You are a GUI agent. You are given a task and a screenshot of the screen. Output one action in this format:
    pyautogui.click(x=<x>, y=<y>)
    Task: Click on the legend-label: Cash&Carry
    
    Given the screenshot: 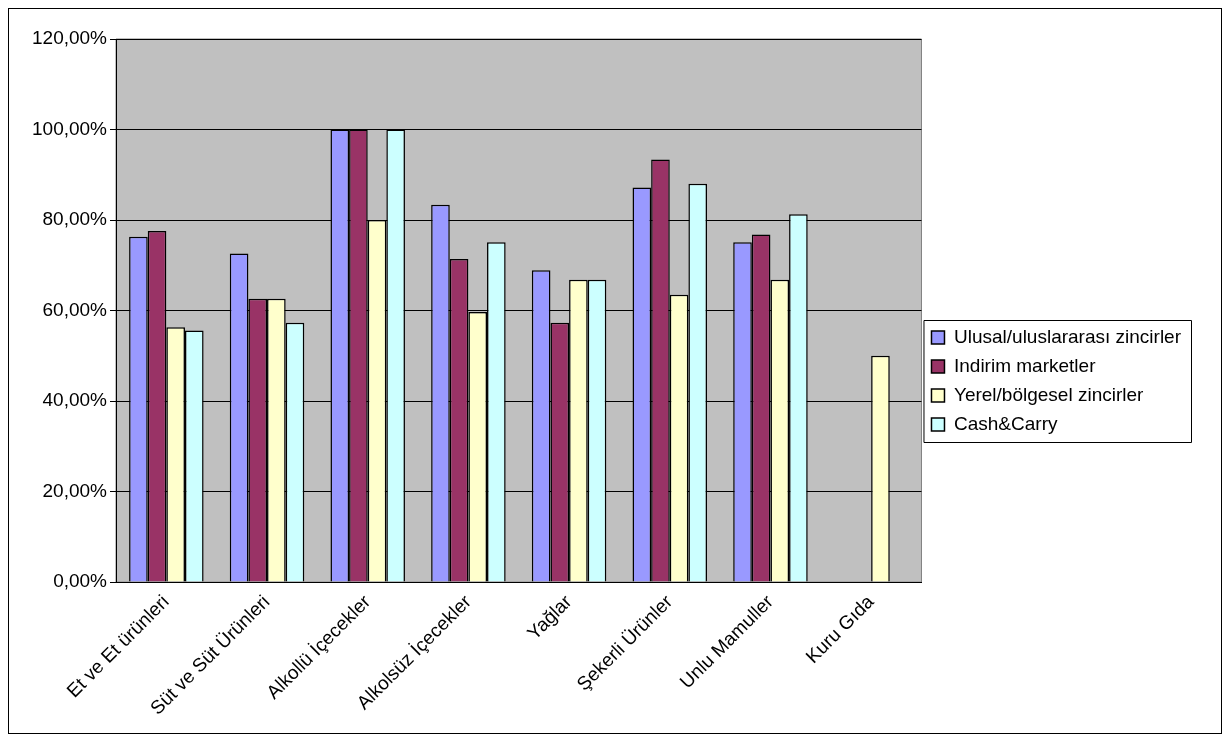 What is the action you would take?
    pyautogui.click(x=1005, y=423)
    